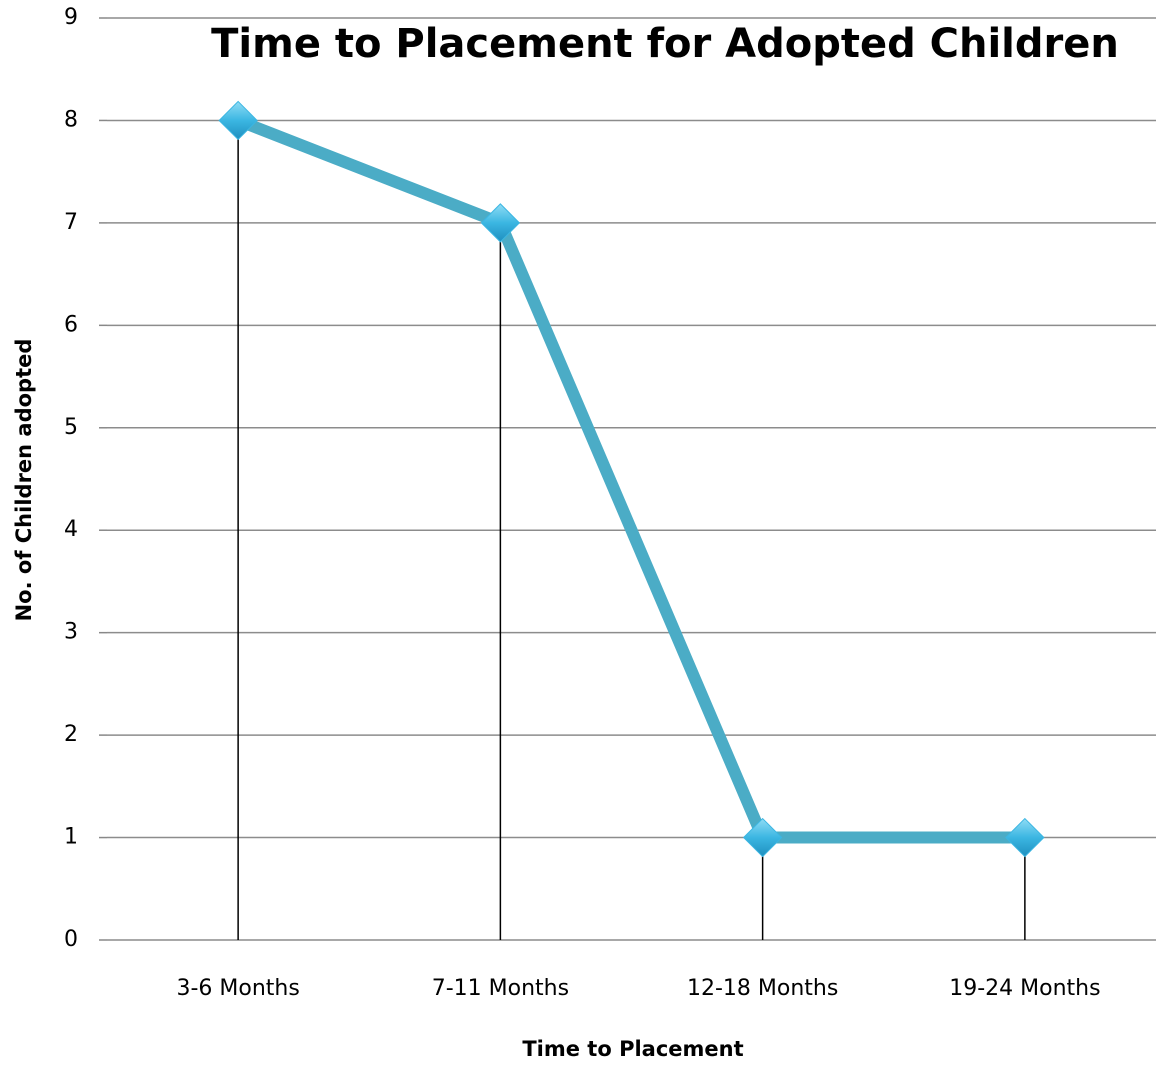  I want to click on y-tick-label: 0, so click(71, 939).